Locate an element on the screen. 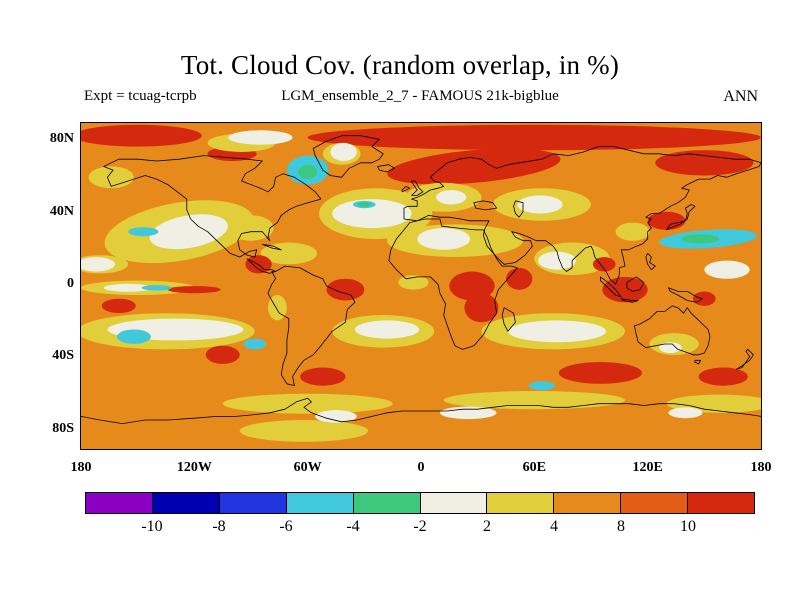 The width and height of the screenshot is (800, 600). lat-tick-label: 40N is located at coordinates (61, 211).